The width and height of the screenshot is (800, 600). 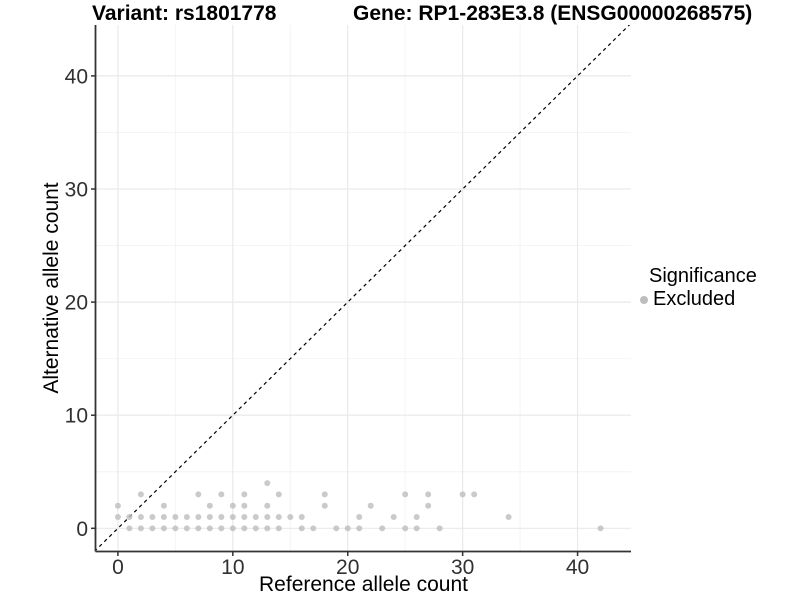 I want to click on legend-item-excluded: Excluded, so click(x=687, y=299).